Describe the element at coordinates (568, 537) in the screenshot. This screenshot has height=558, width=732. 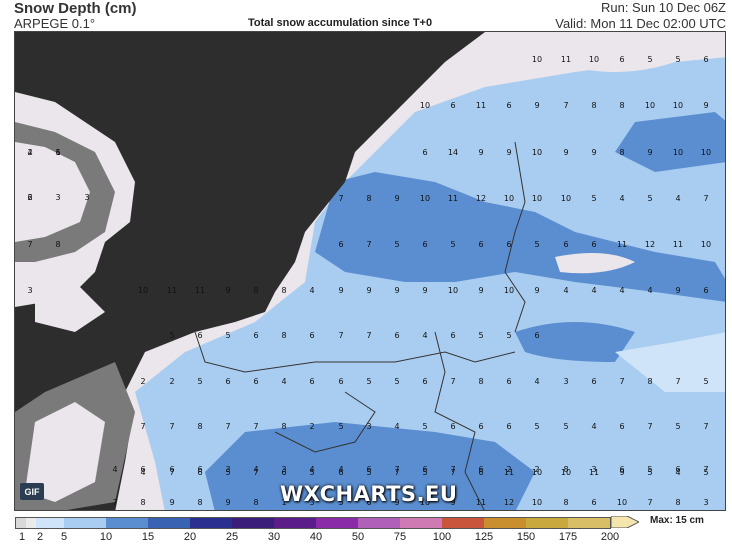
I see `legend-label: 175` at that location.